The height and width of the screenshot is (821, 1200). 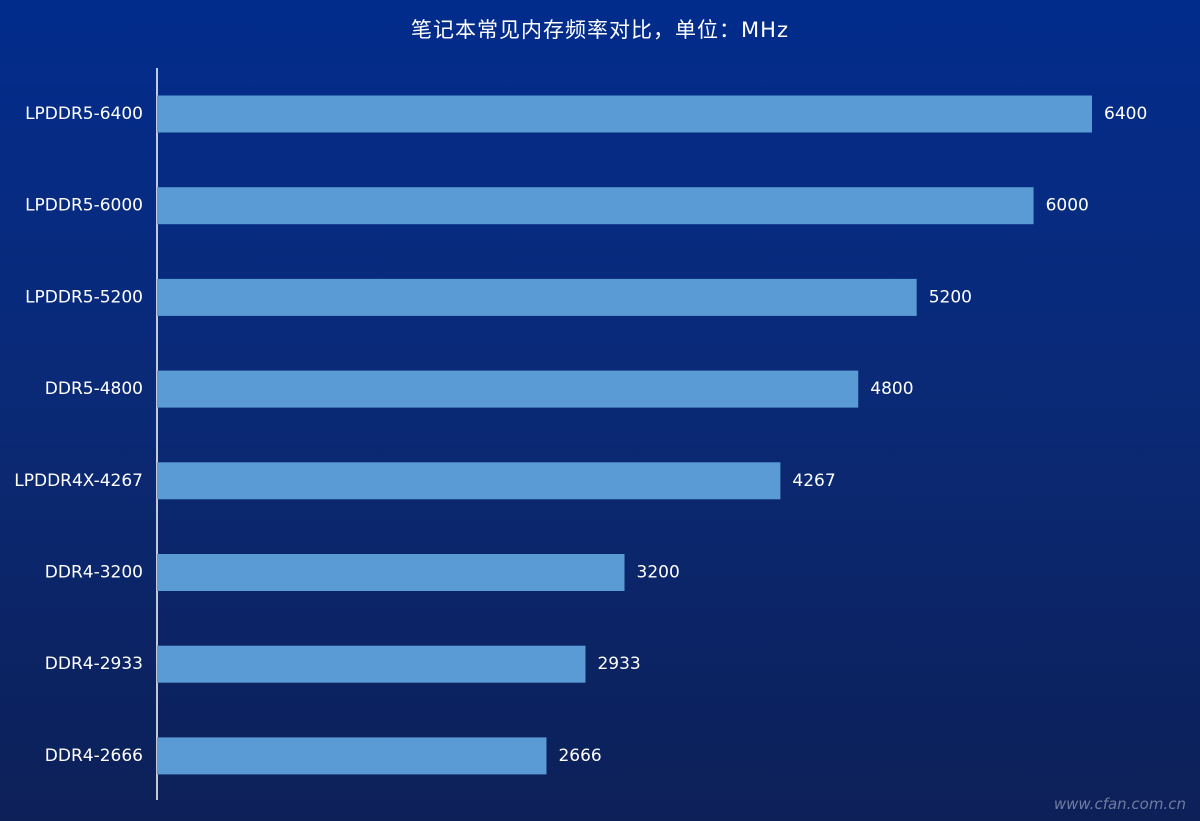 I want to click on data-label: 4267, so click(x=813, y=481).